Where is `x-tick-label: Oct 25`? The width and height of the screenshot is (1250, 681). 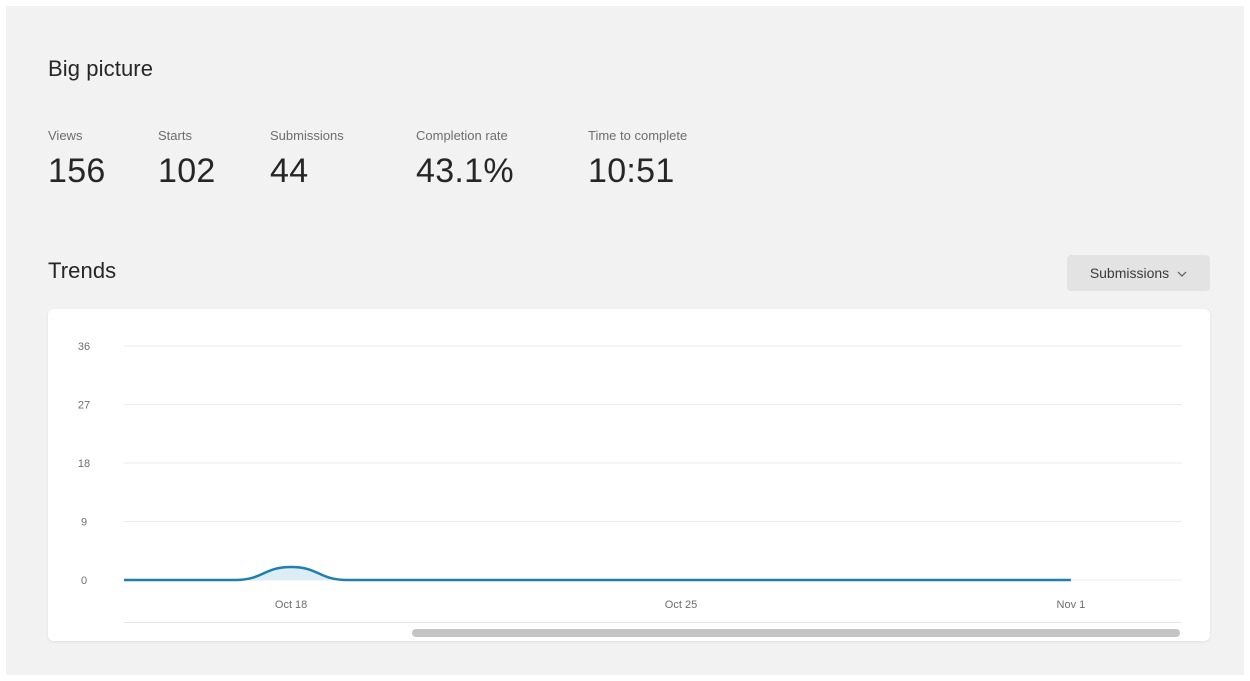 x-tick-label: Oct 25 is located at coordinates (681, 605).